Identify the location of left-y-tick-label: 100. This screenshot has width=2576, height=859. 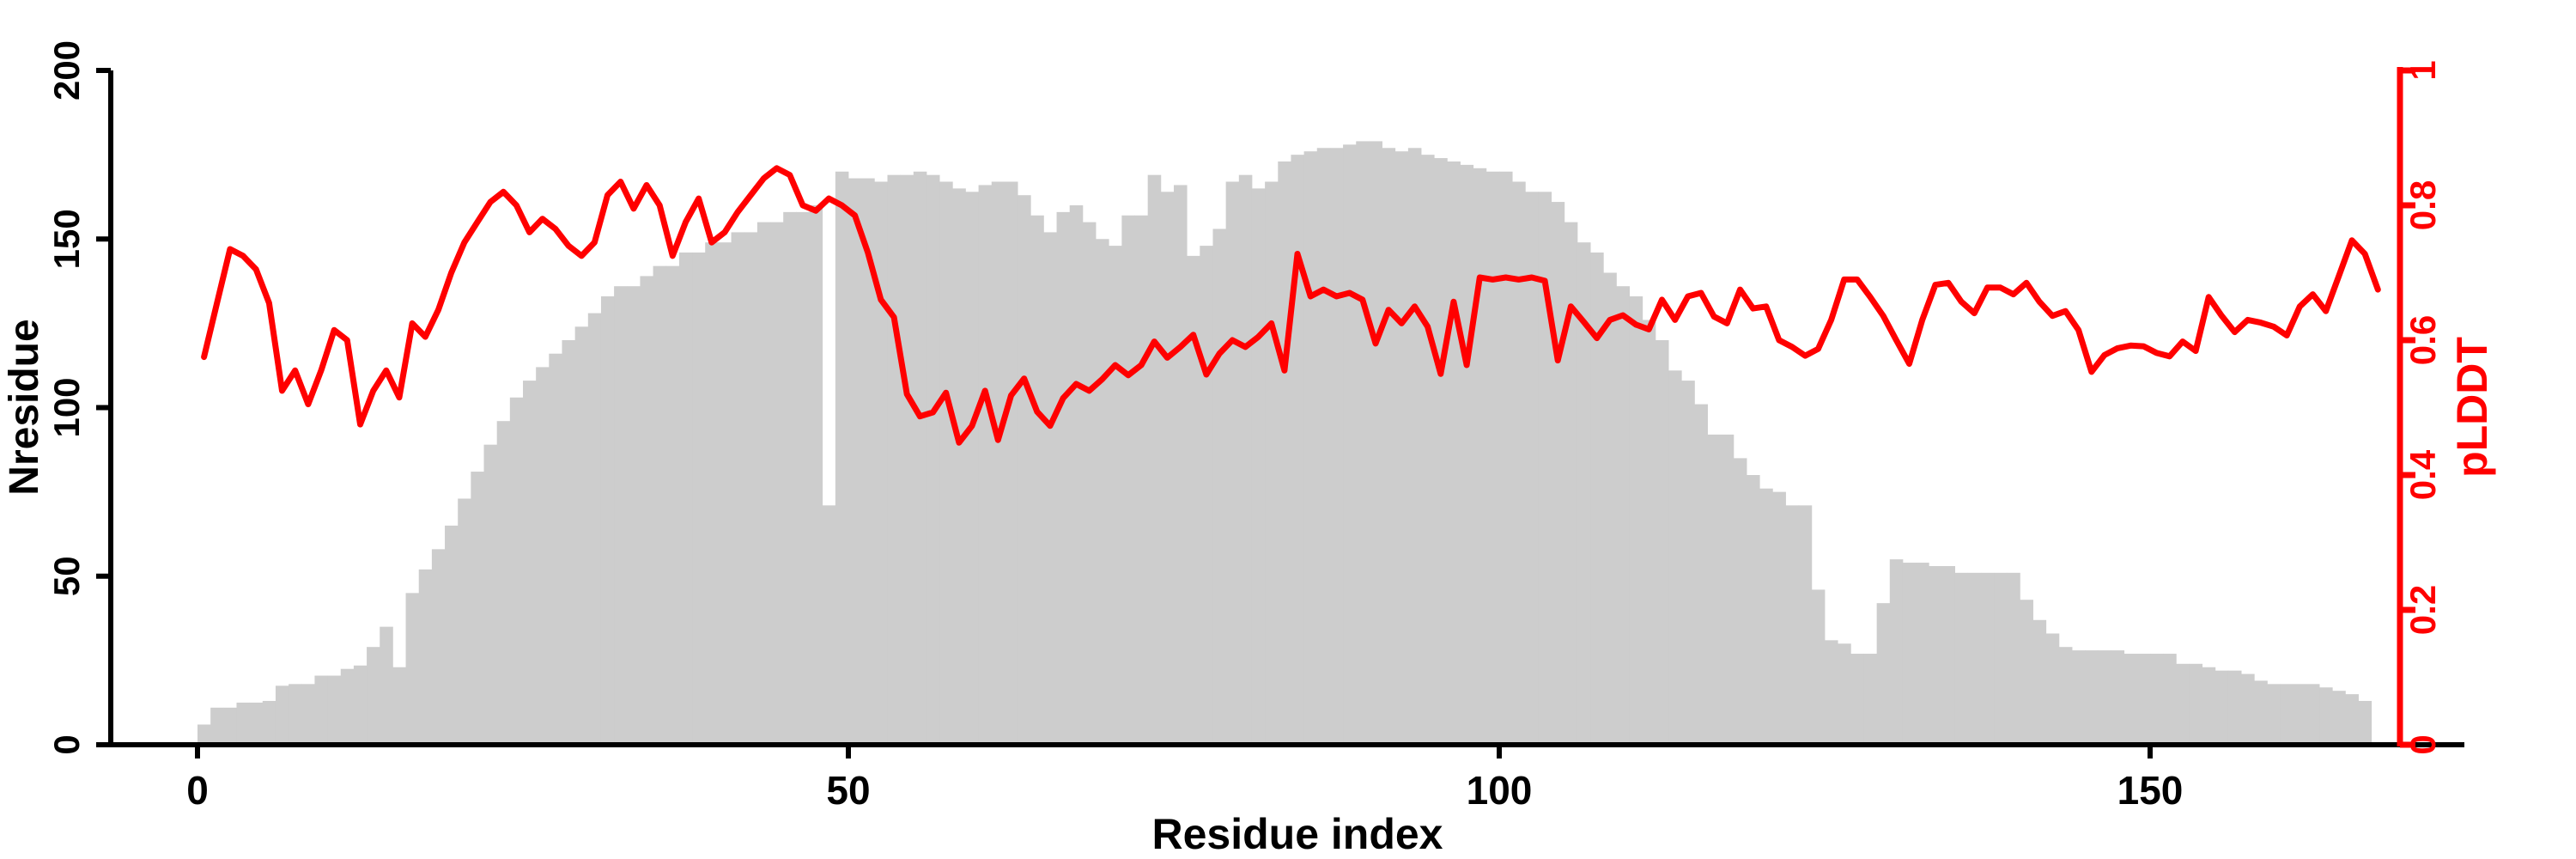
(66, 407).